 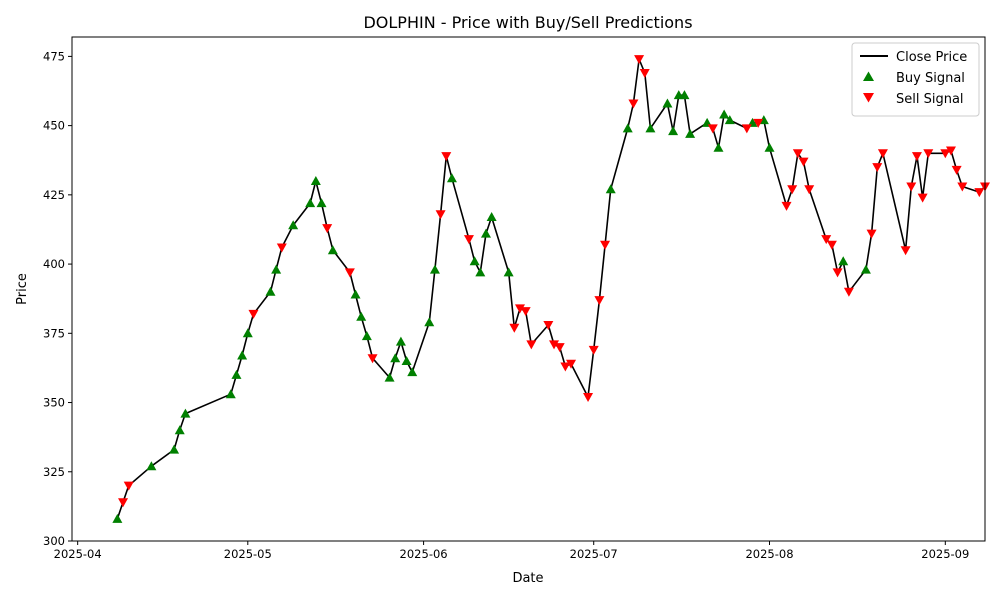 What do you see at coordinates (54, 333) in the screenshot?
I see `y-tick-label: 375` at bounding box center [54, 333].